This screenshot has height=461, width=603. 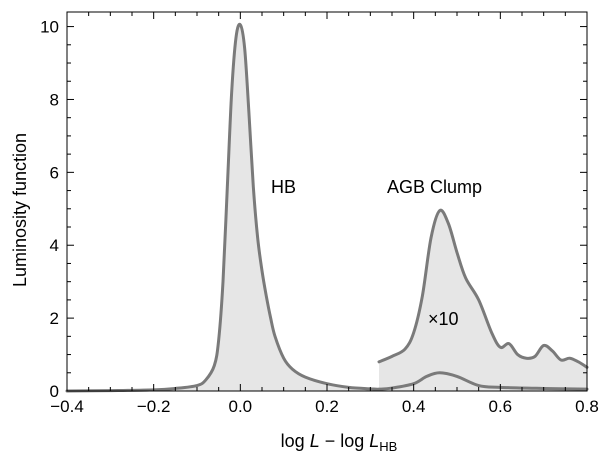 I want to click on x-axis-label: log L − log LHB, so click(x=339, y=442).